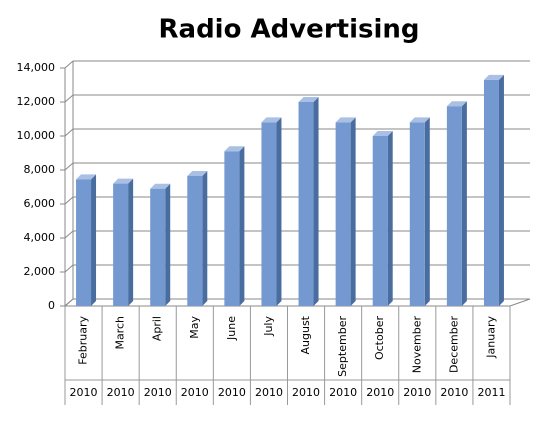  What do you see at coordinates (157, 328) in the screenshot?
I see `x-tick-label: April` at bounding box center [157, 328].